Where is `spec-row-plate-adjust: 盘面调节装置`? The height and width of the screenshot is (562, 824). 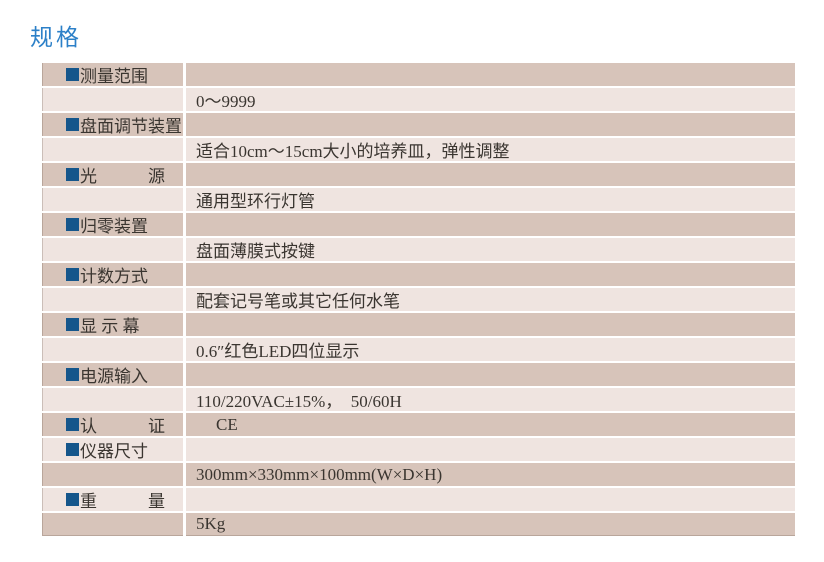
spec-row-plate-adjust: 盘面调节装置 is located at coordinates (418, 124).